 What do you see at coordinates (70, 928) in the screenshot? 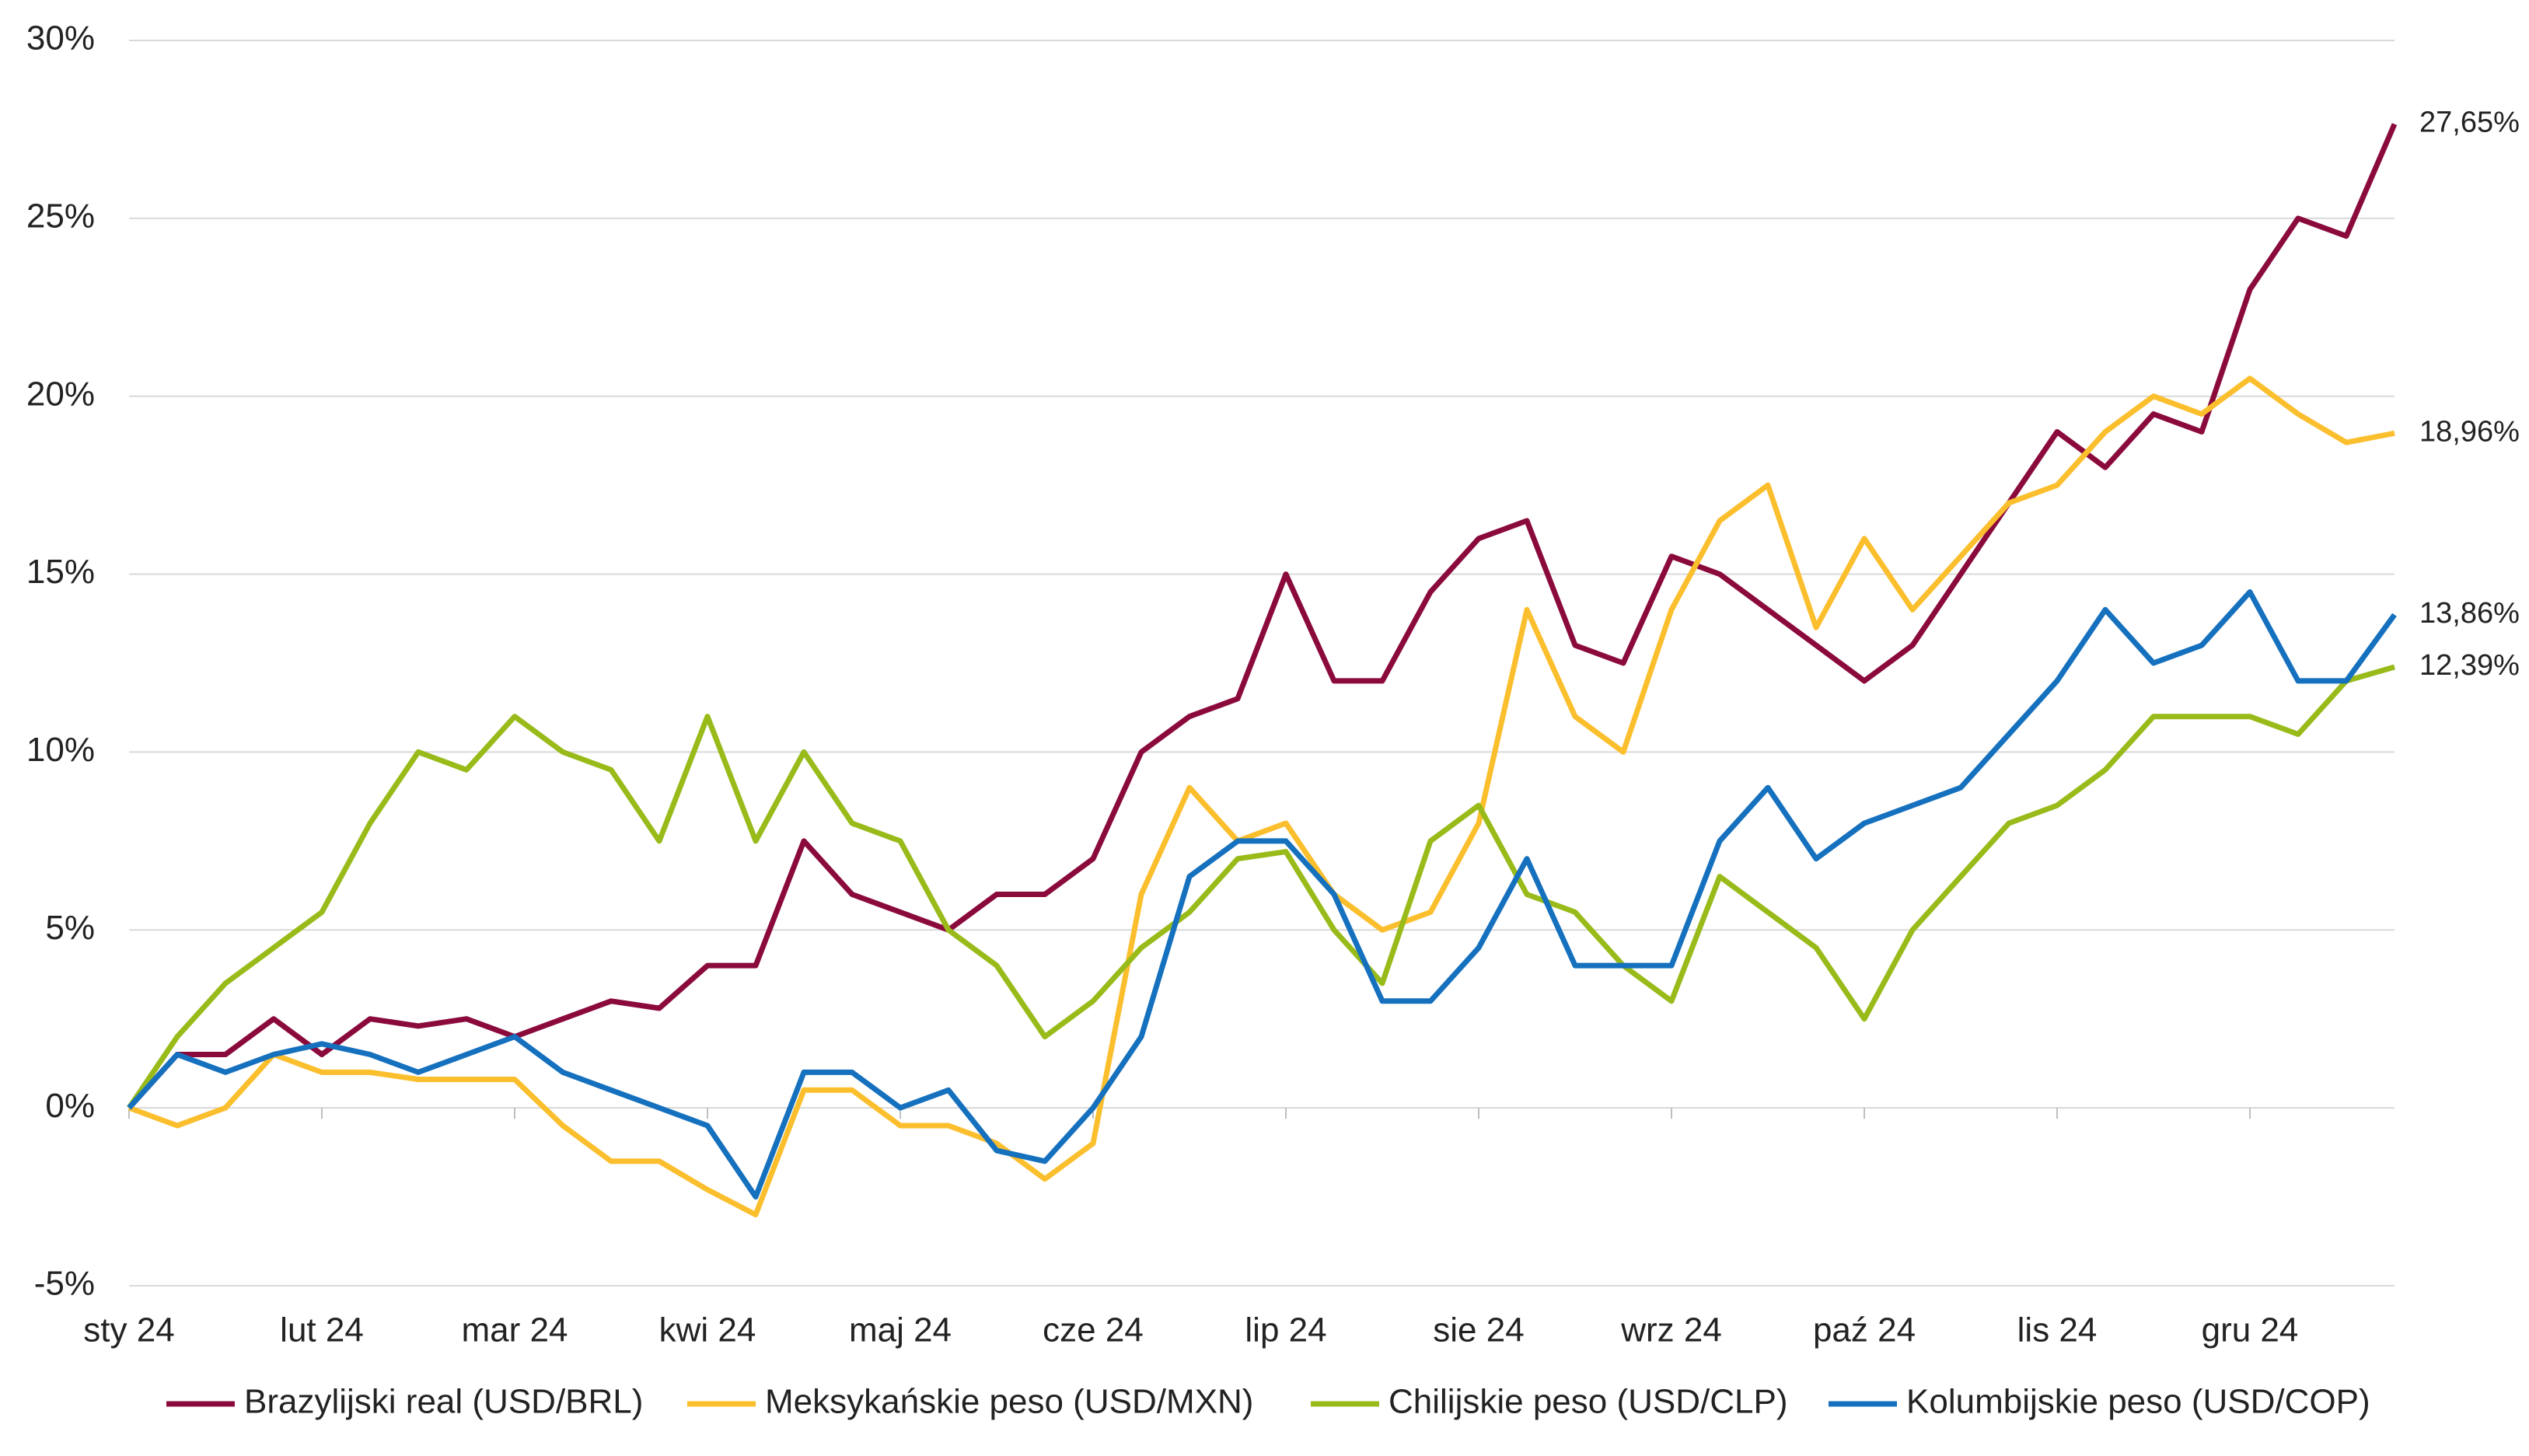
I see `y-tick-label: 5%` at bounding box center [70, 928].